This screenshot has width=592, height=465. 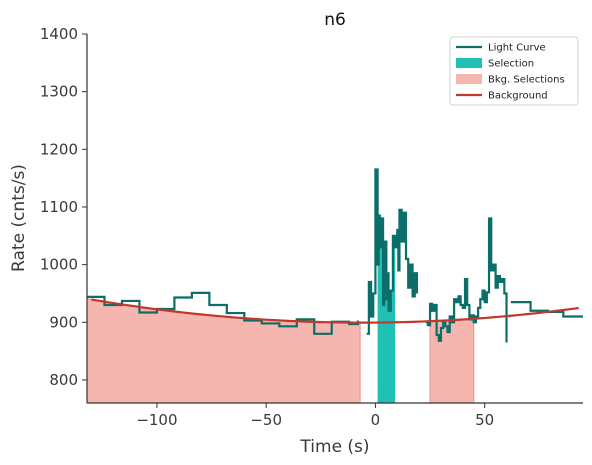 I want to click on legend-label-light-curve: Light Curve, so click(x=517, y=48).